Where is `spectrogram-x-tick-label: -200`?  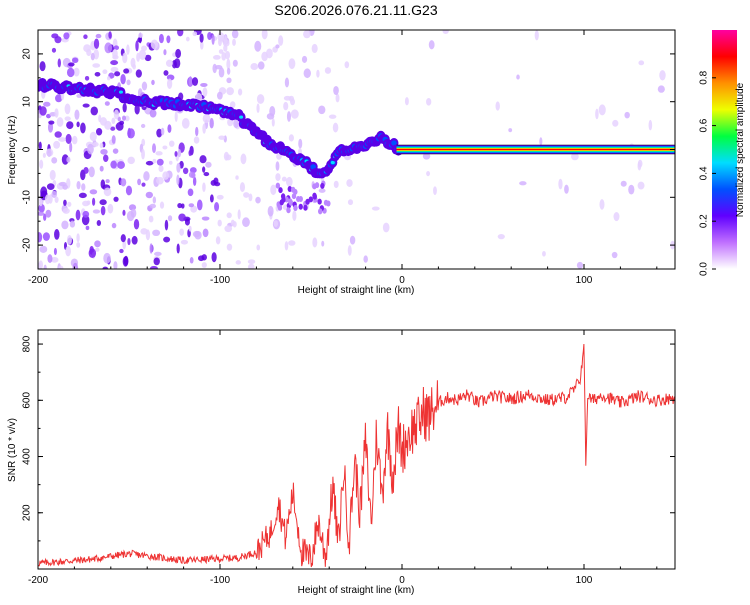
spectrogram-x-tick-label: -200 is located at coordinates (38, 280).